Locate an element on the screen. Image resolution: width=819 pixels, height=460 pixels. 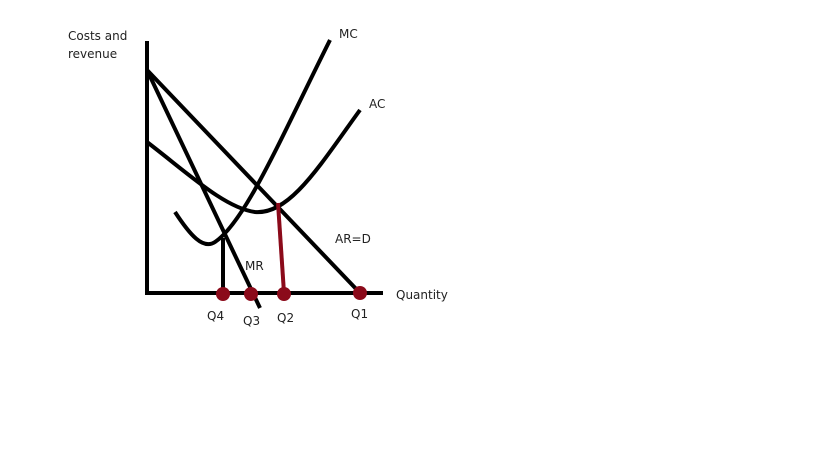
q1-marker is located at coordinates (360, 293).